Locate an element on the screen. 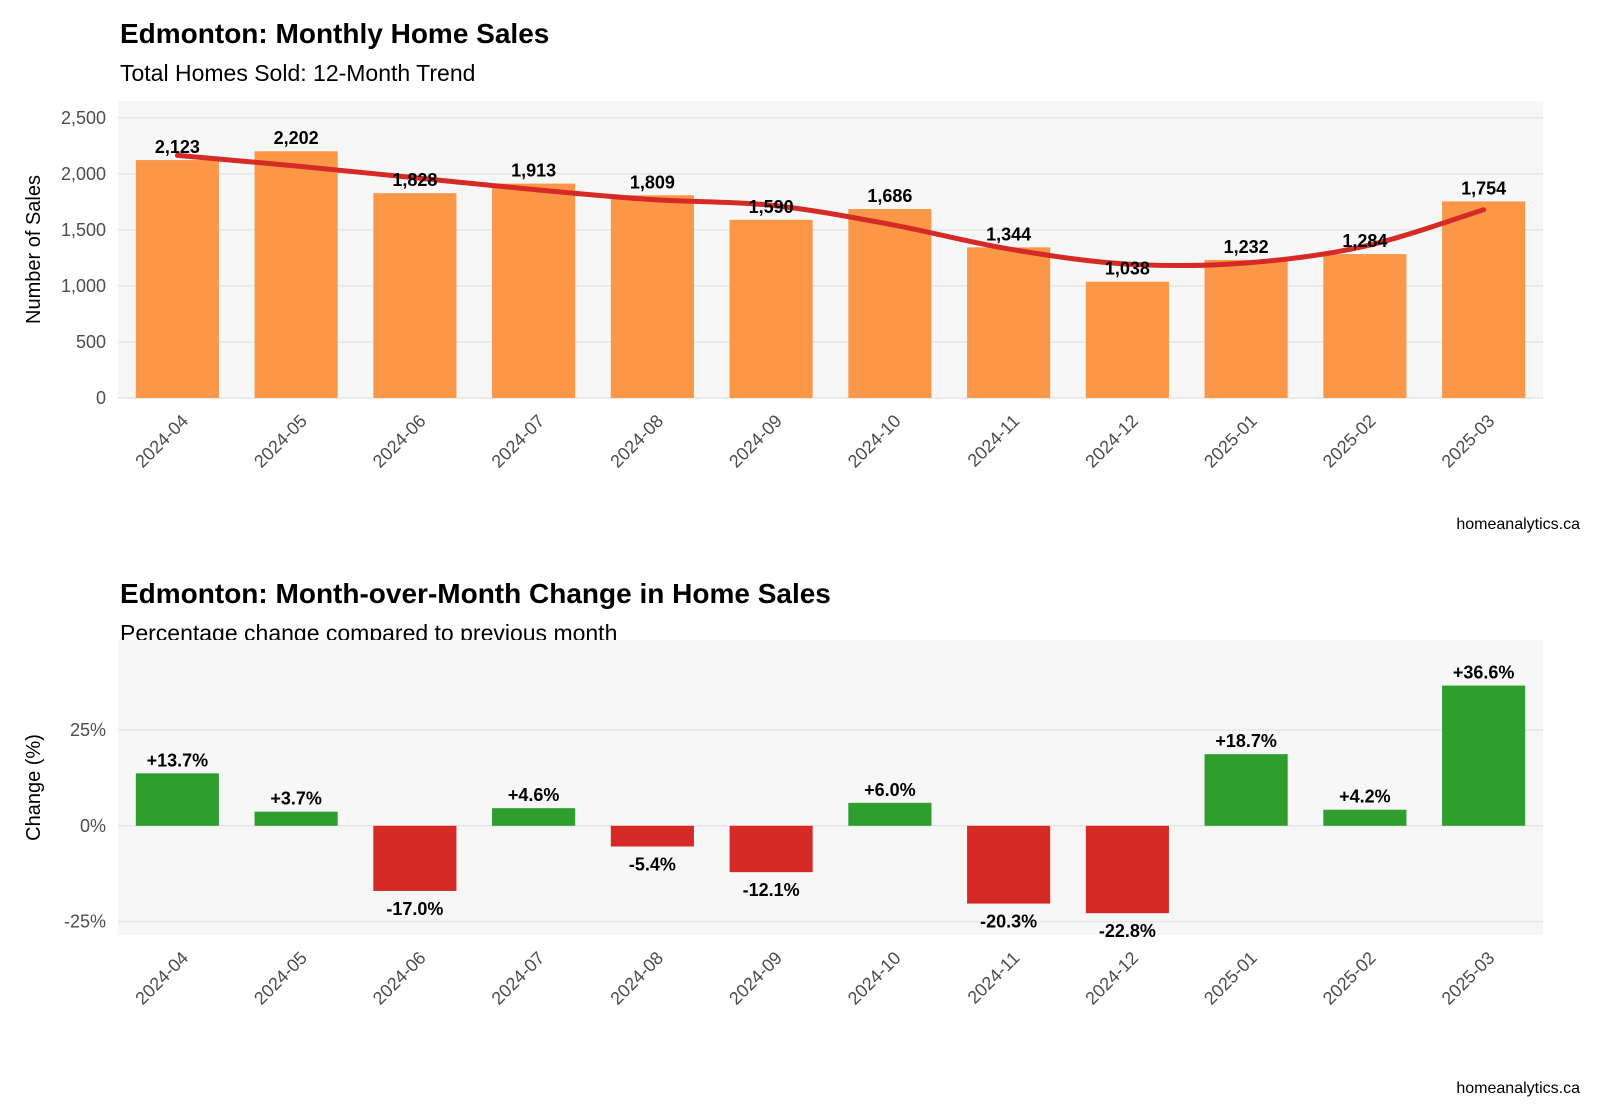 The image size is (1600, 1120). y-tick-label: 2,000 is located at coordinates (83, 174).